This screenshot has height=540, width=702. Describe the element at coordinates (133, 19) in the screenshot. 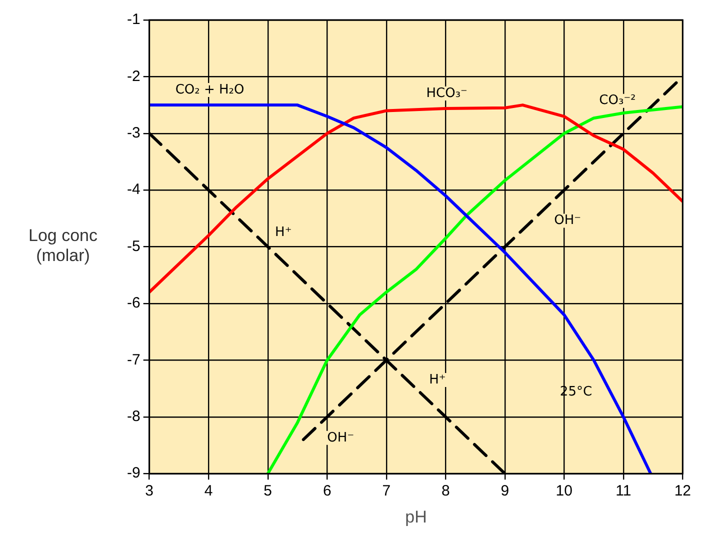

I see `y-tick-label: -1` at that location.